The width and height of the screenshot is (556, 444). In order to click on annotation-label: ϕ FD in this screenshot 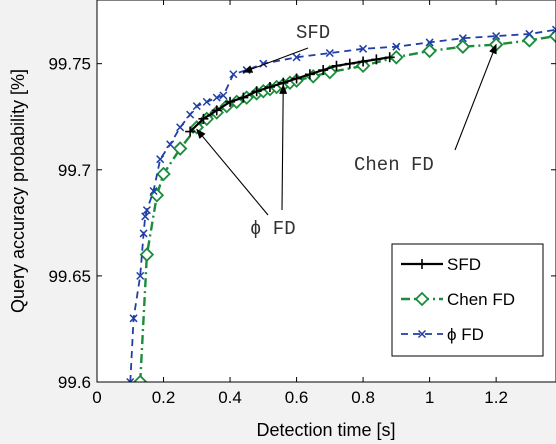, I will do `click(273, 229)`.